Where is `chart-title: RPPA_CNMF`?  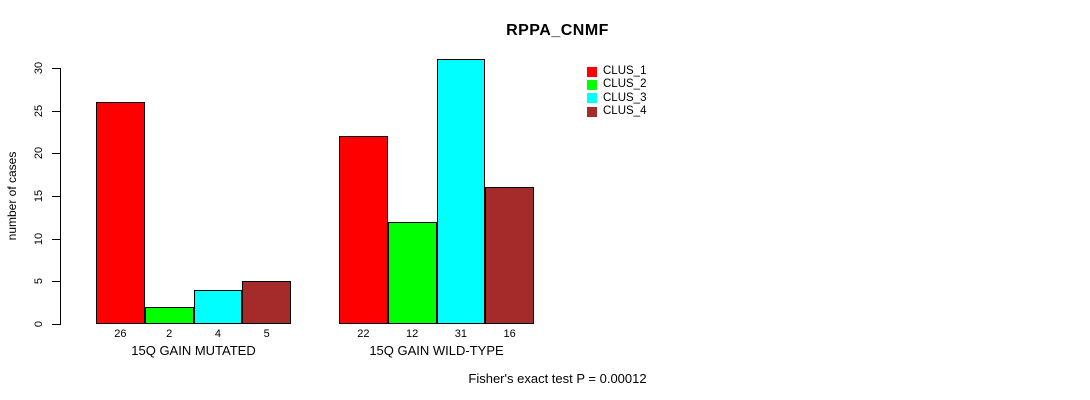
chart-title: RPPA_CNMF is located at coordinates (557, 30).